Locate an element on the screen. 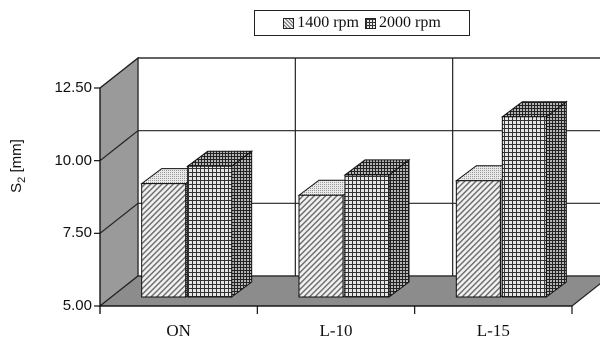 The width and height of the screenshot is (600, 350). legend-item-2000: 2000 rpm is located at coordinates (403, 23).